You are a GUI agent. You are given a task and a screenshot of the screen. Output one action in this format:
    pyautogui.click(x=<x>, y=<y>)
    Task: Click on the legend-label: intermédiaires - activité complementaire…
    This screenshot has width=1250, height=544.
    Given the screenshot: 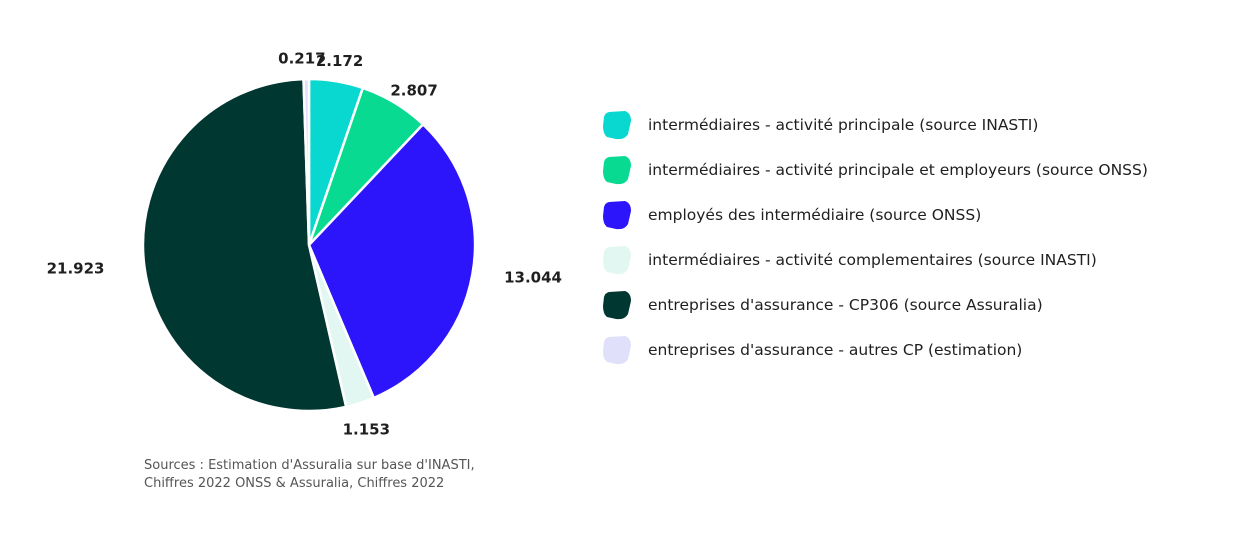 What is the action you would take?
    pyautogui.click(x=872, y=260)
    